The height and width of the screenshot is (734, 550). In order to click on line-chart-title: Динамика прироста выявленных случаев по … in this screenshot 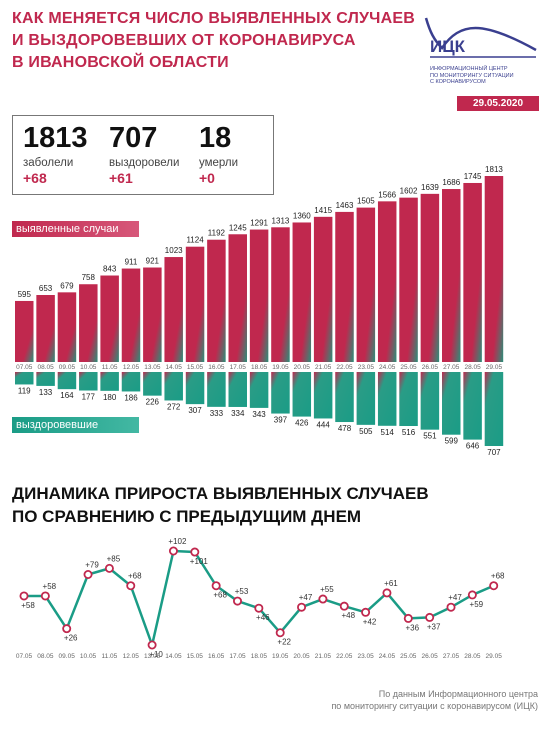, I will do `click(272, 505)`.